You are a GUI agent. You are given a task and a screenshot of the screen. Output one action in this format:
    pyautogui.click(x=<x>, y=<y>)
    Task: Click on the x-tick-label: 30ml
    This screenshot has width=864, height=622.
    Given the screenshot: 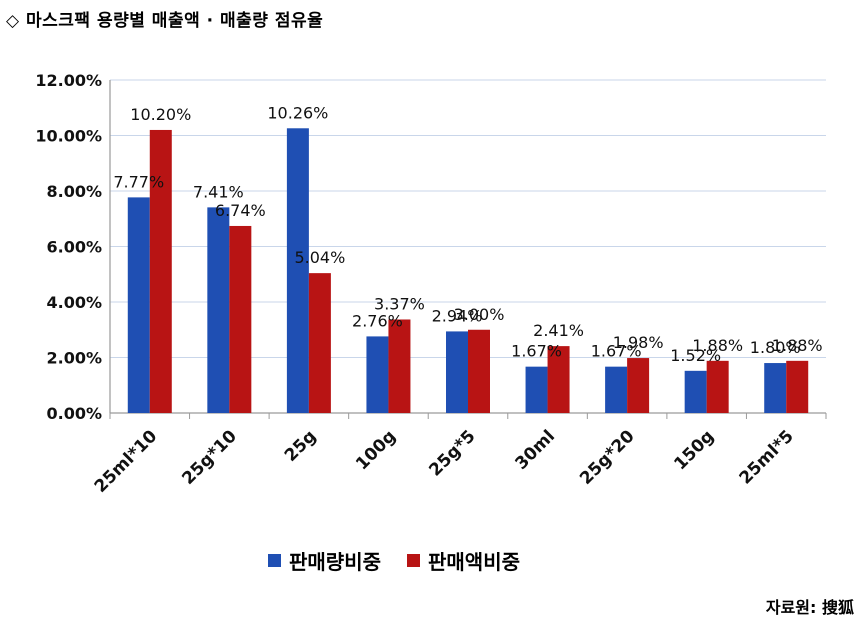 What is the action you would take?
    pyautogui.click(x=536, y=450)
    